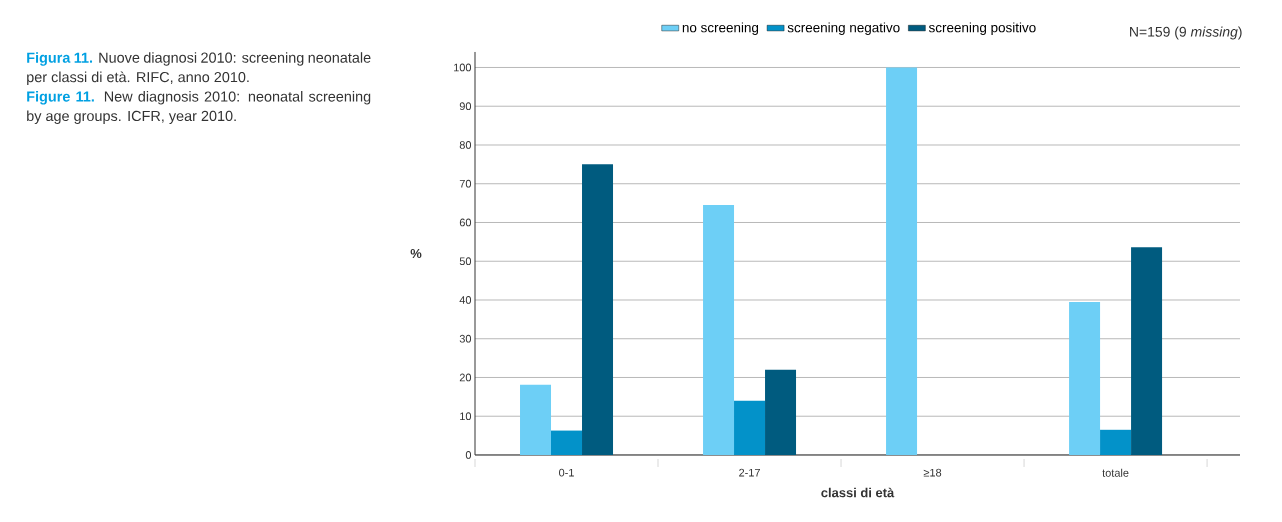  Describe the element at coordinates (843, 28) in the screenshot. I see `legend-label: screening negativo` at that location.